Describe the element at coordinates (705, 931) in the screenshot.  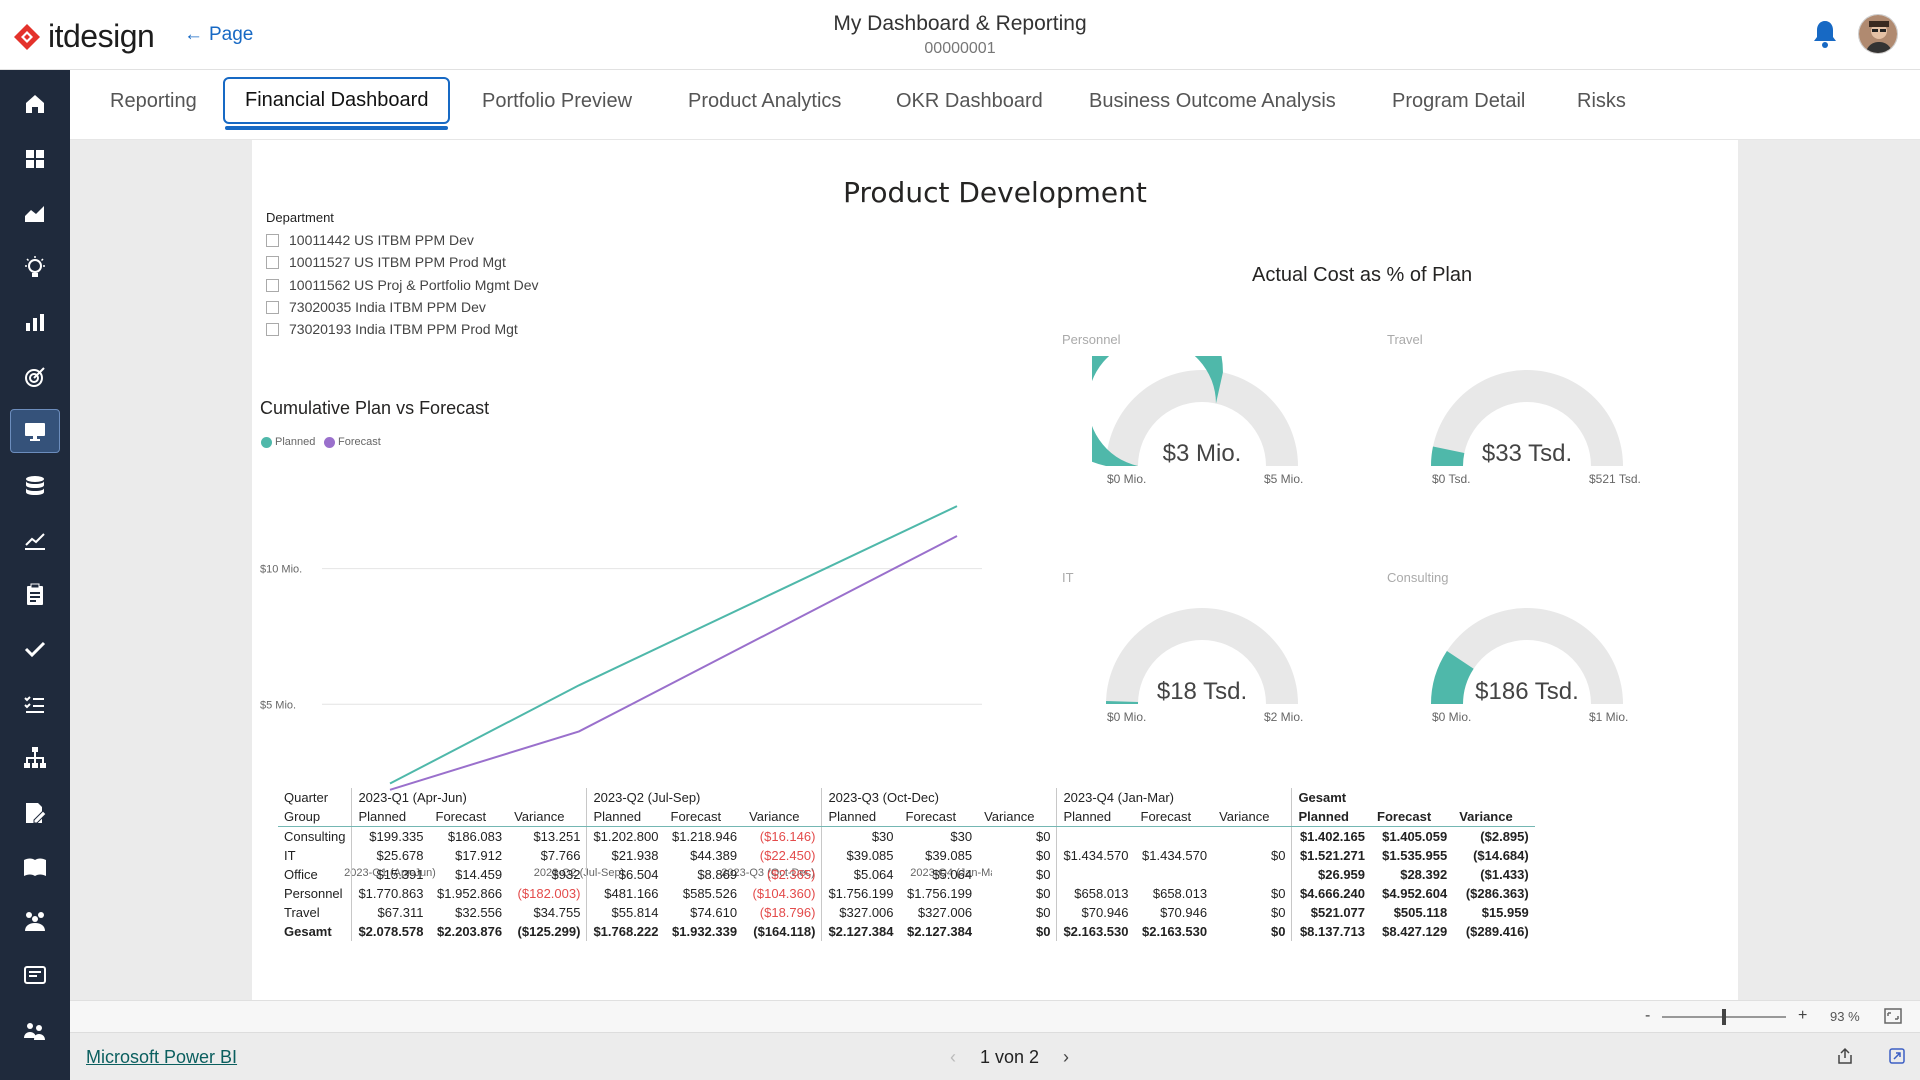
I see `matrix-cell: $1.932.339` at that location.